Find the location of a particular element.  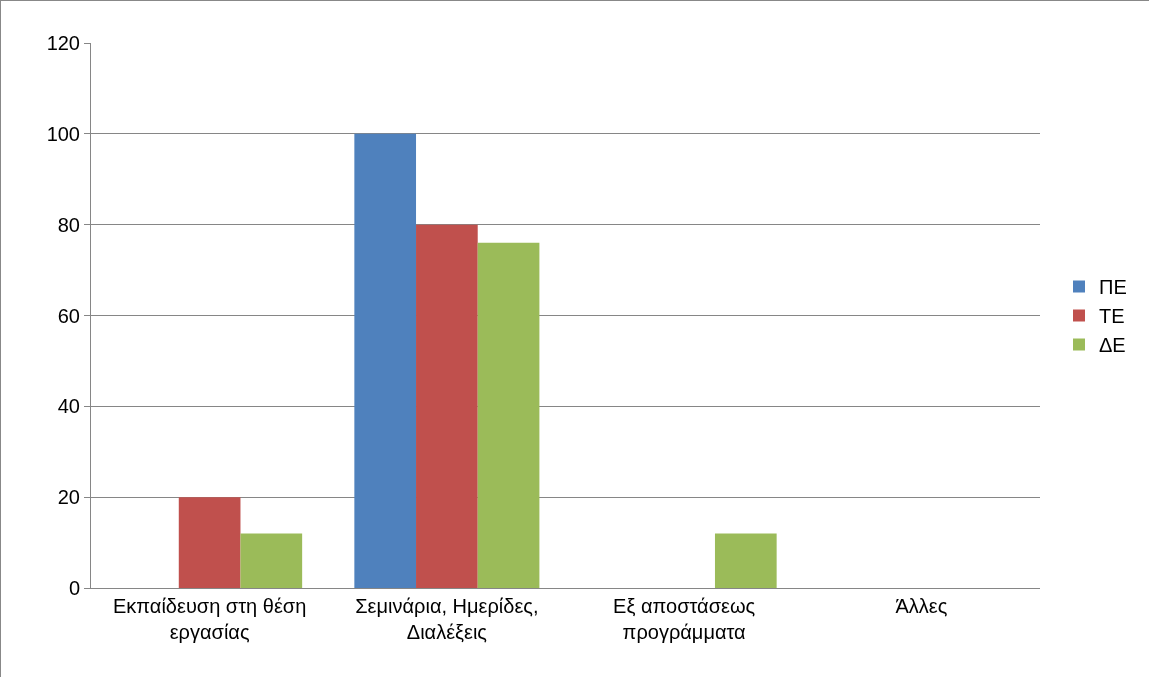

y-tick-label: 120 is located at coordinates (63, 43).